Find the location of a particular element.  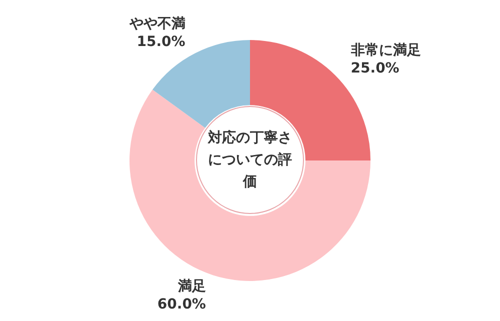

slice-label: 満足 is located at coordinates (191, 286).